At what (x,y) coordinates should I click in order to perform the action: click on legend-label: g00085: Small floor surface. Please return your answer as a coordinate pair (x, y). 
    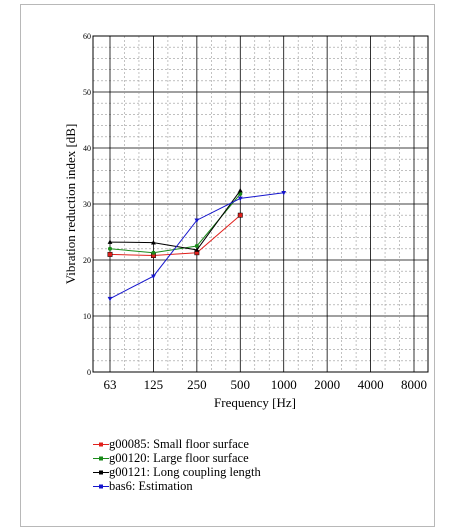
    Looking at the image, I should click on (179, 444).